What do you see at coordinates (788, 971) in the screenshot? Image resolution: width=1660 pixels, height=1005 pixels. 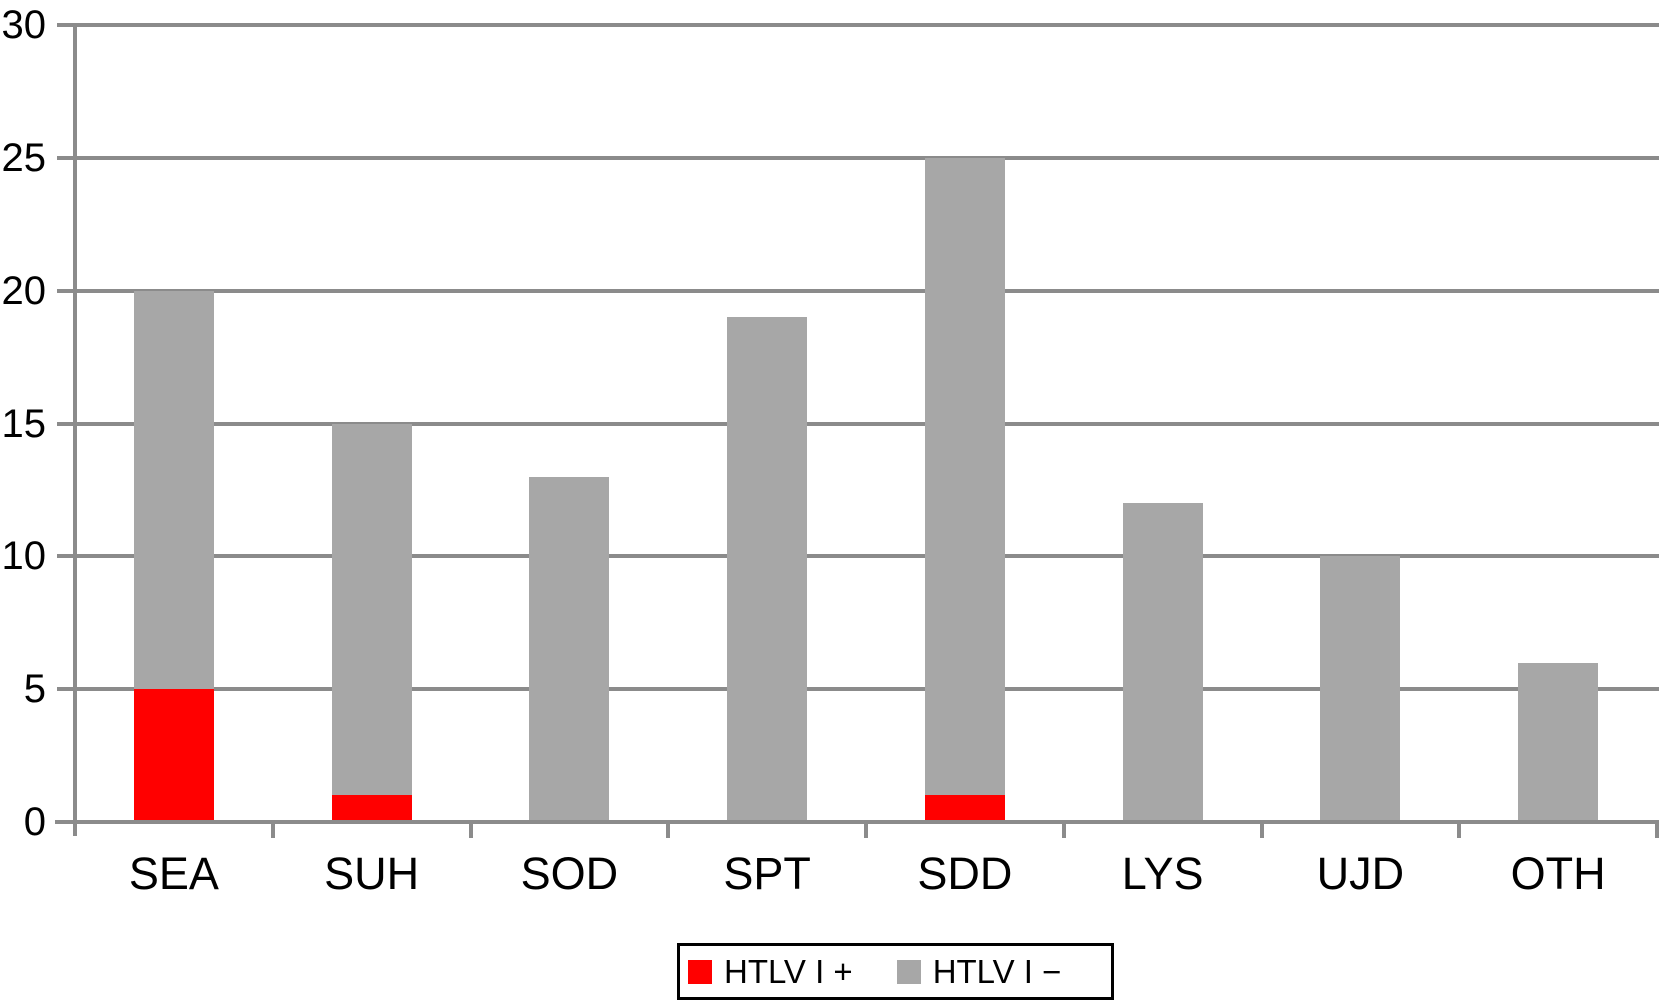 I see `legend-label-htlv-positive: HTLV I +` at bounding box center [788, 971].